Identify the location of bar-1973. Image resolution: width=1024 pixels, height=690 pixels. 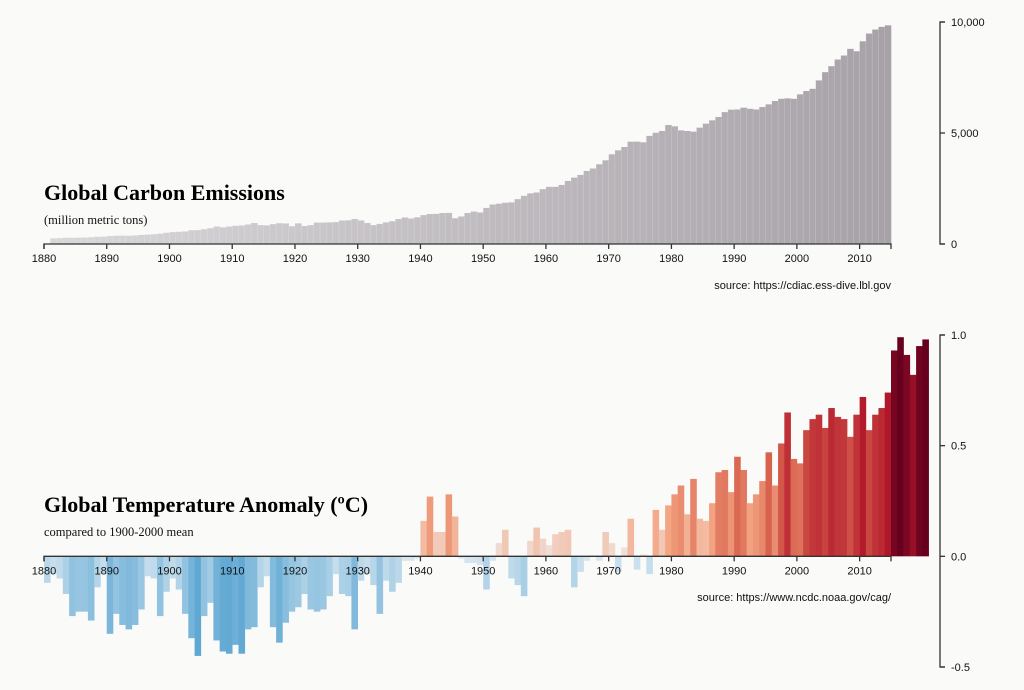
(631, 192).